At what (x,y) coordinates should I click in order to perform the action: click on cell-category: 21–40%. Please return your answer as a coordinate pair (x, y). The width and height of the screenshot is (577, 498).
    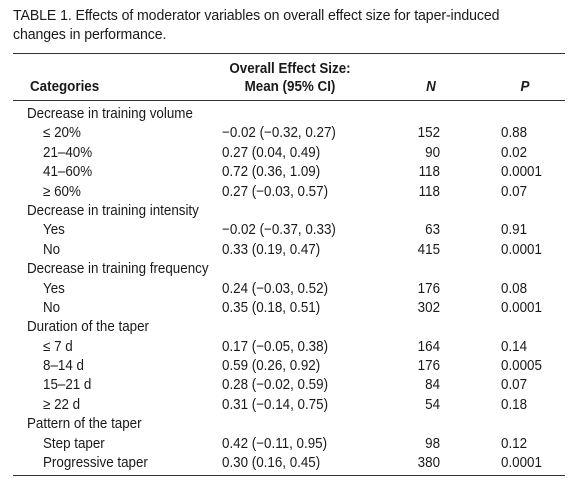
    Looking at the image, I should click on (68, 152).